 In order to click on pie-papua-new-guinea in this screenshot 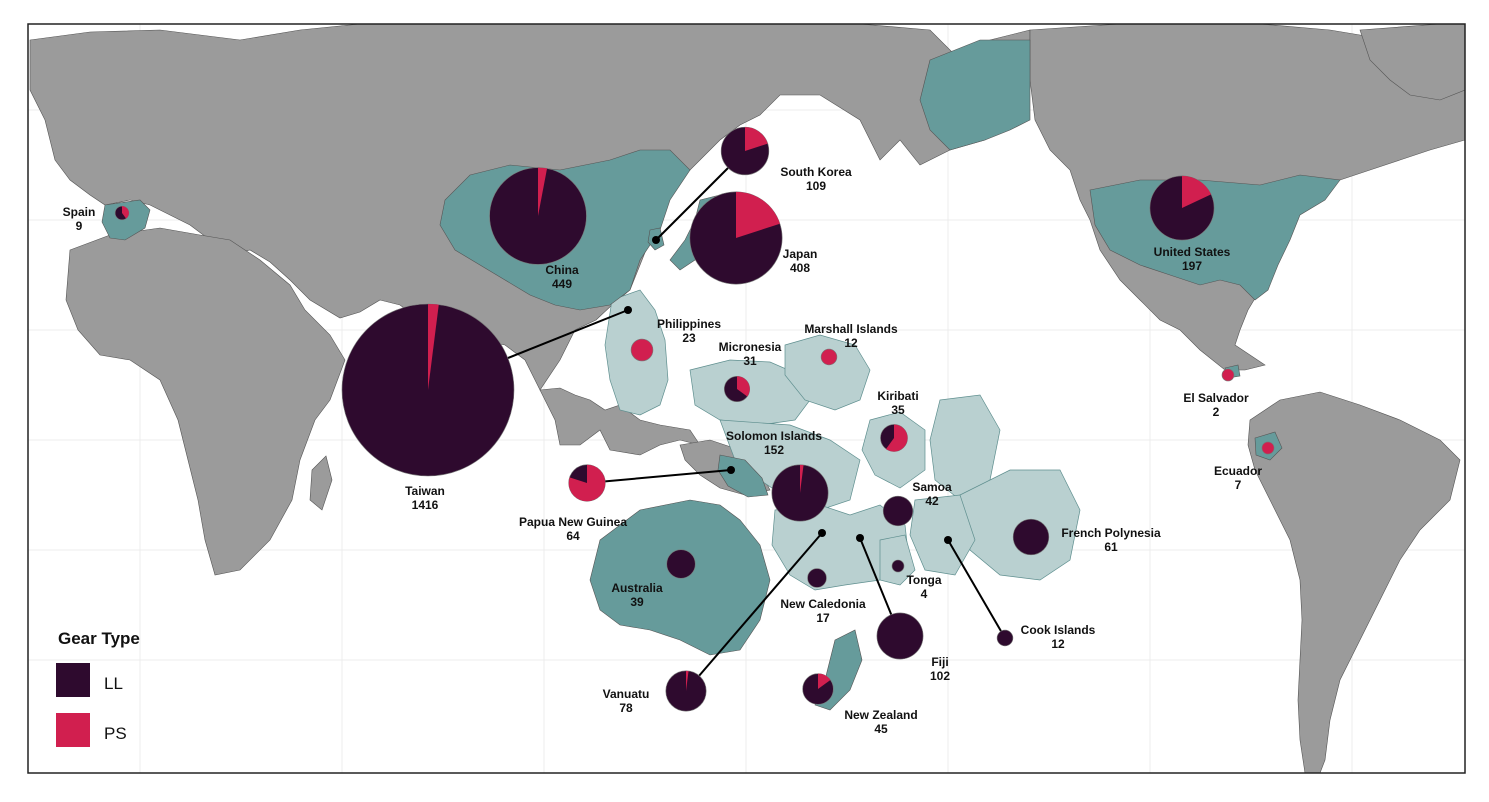, I will do `click(587, 483)`.